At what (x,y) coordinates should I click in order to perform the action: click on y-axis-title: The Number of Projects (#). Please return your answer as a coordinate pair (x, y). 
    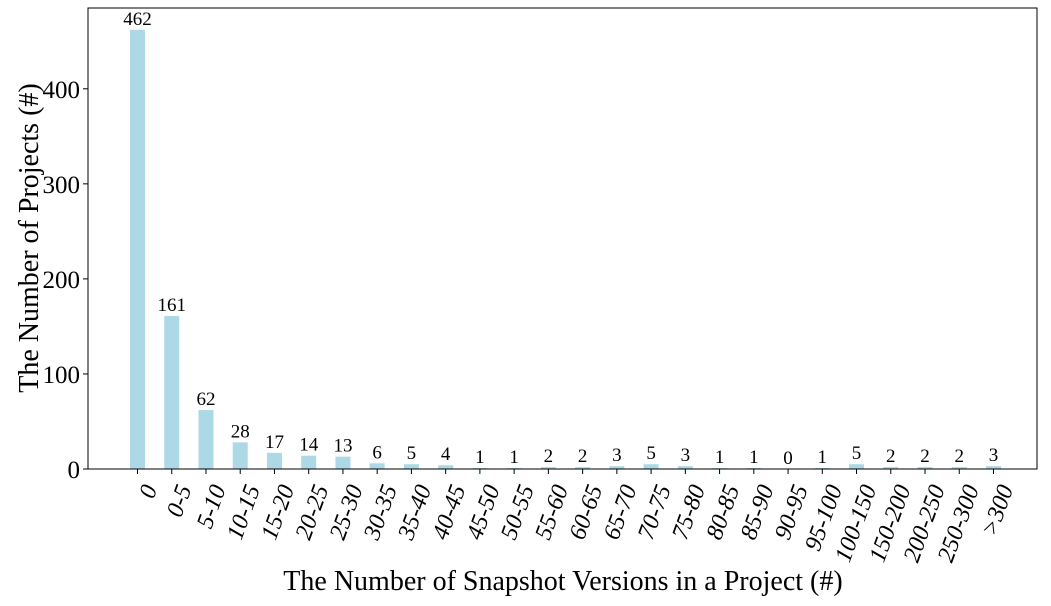
    Looking at the image, I should click on (29, 238).